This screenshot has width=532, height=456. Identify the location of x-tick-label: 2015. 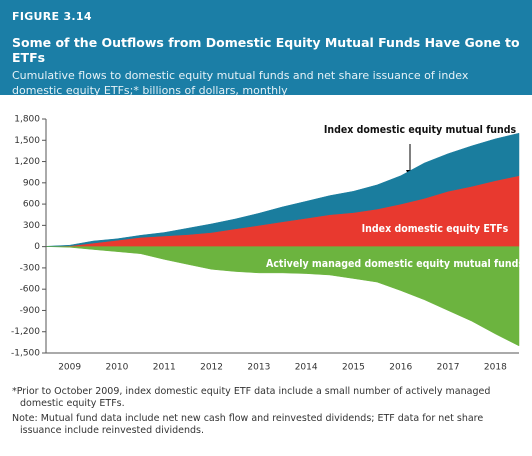
(353, 368).